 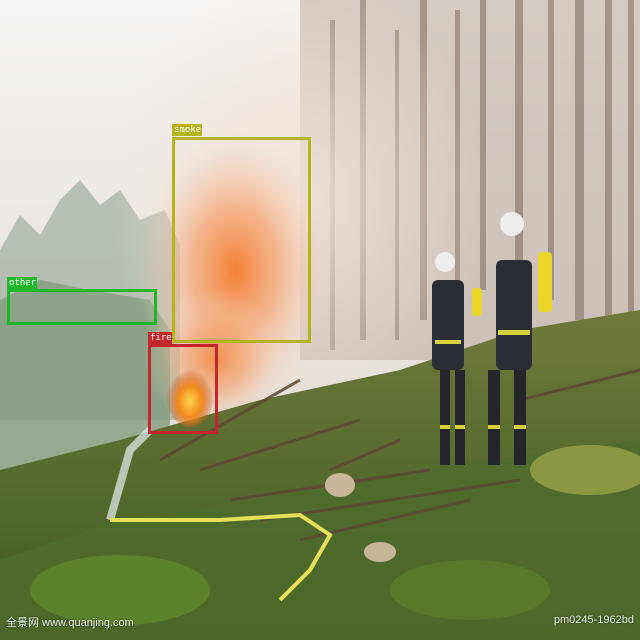 I want to click on watermark-right: pm0245-1962bd, so click(x=593, y=620).